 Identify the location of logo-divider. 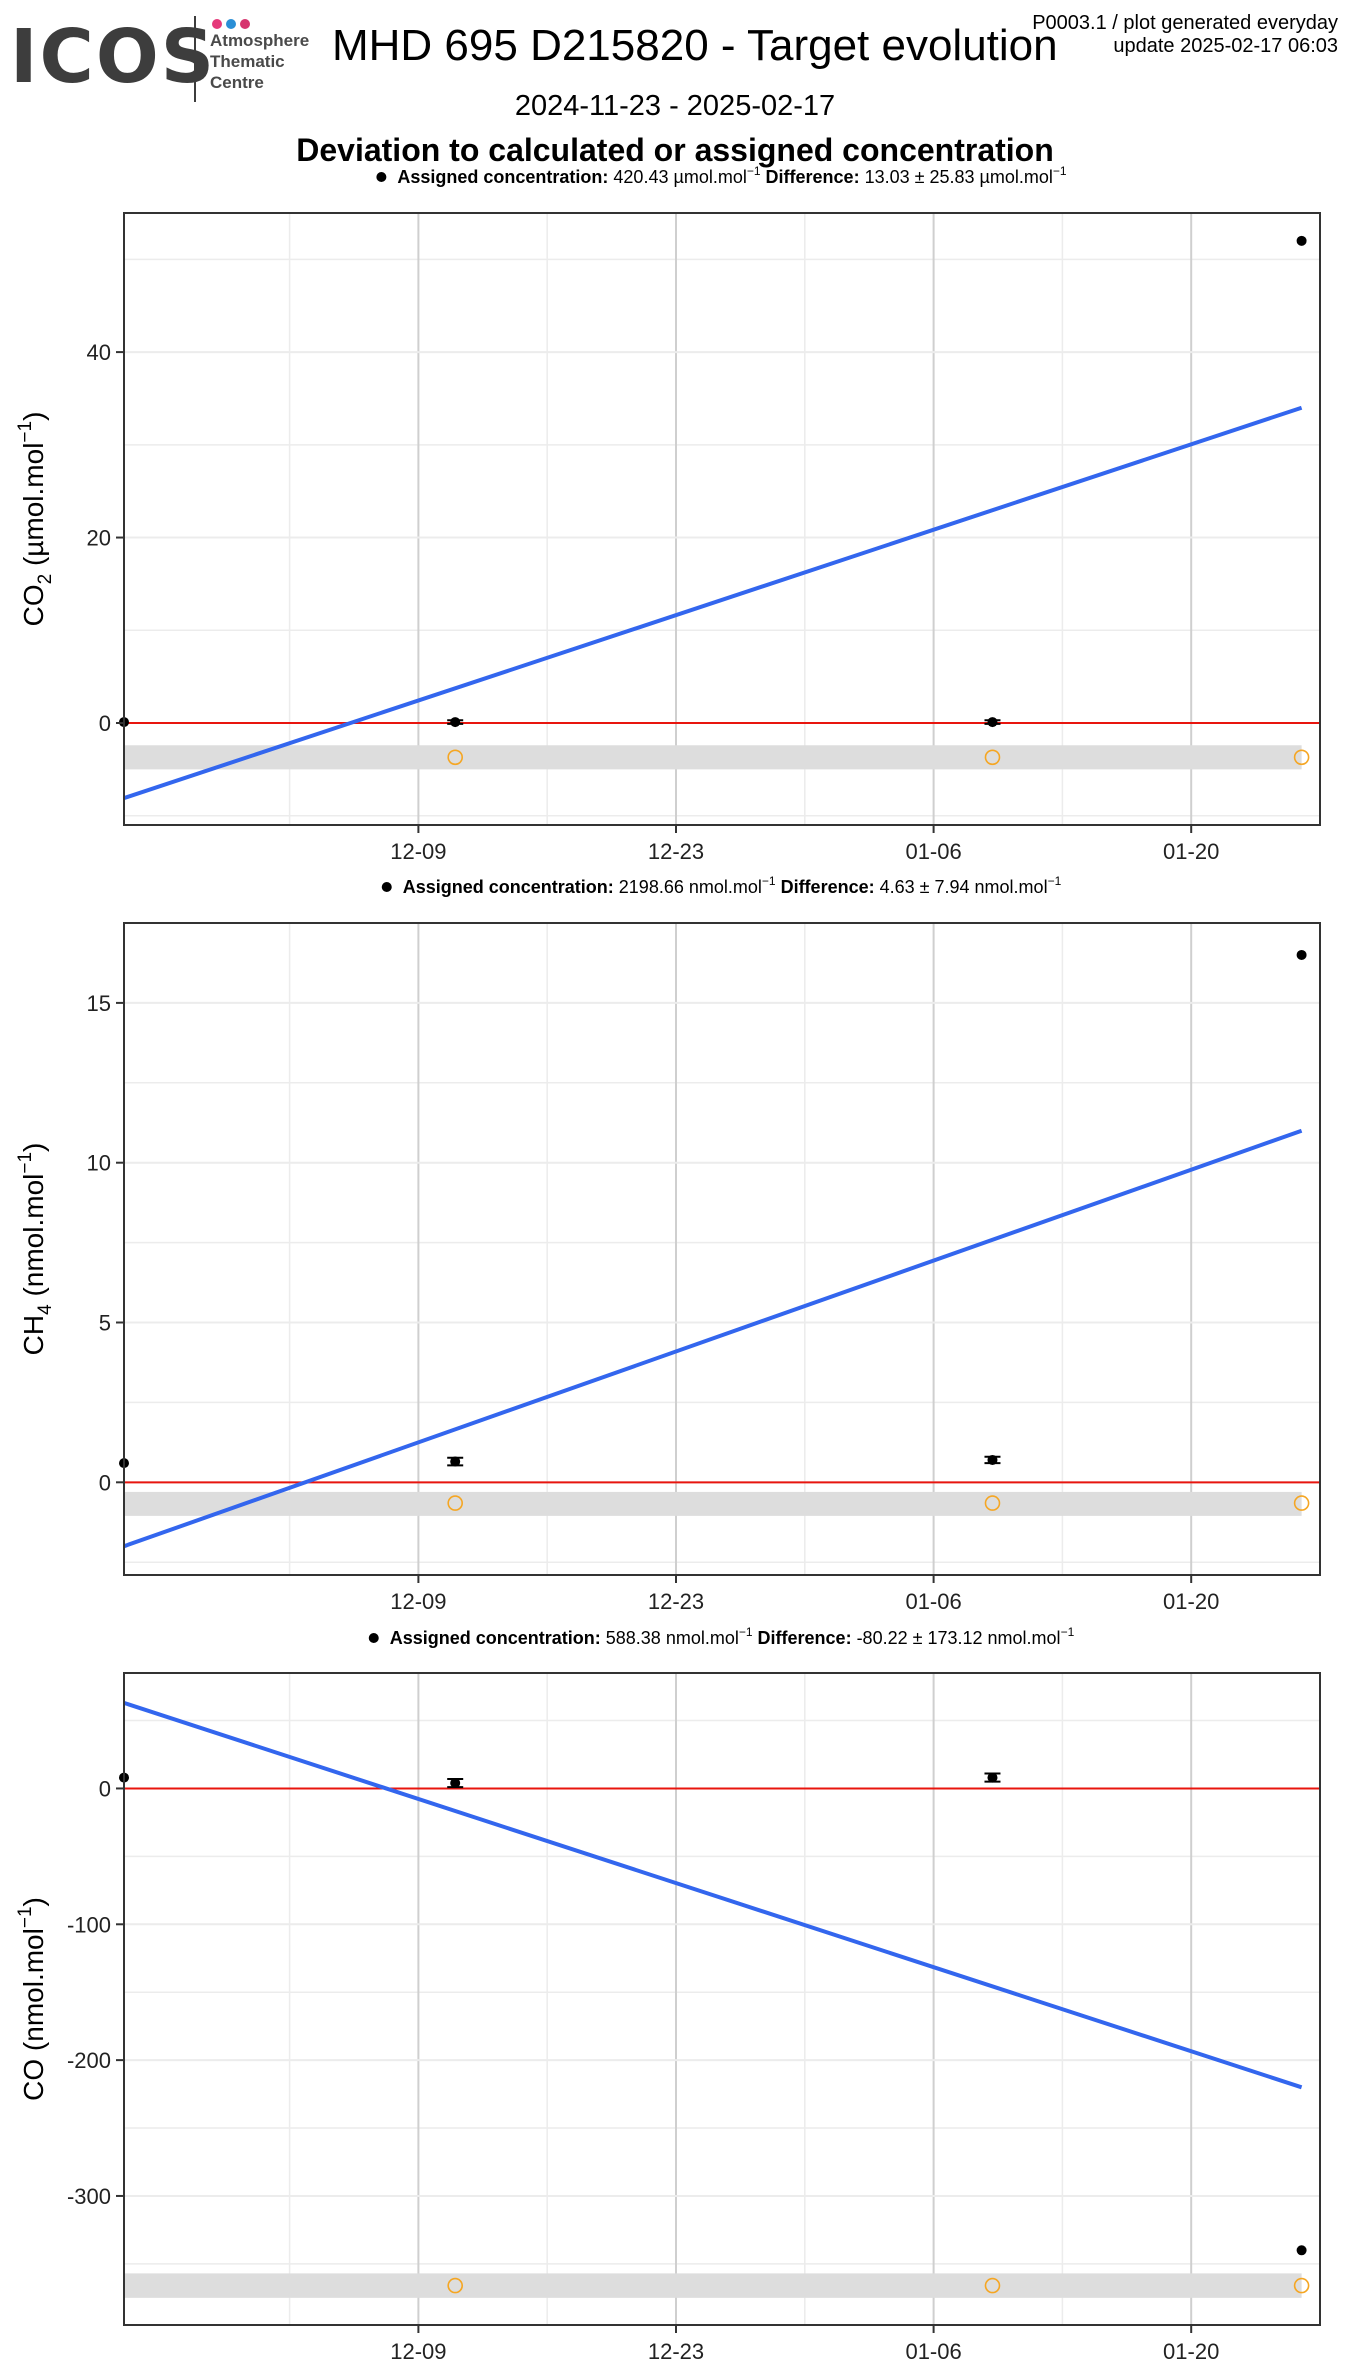
(195, 59).